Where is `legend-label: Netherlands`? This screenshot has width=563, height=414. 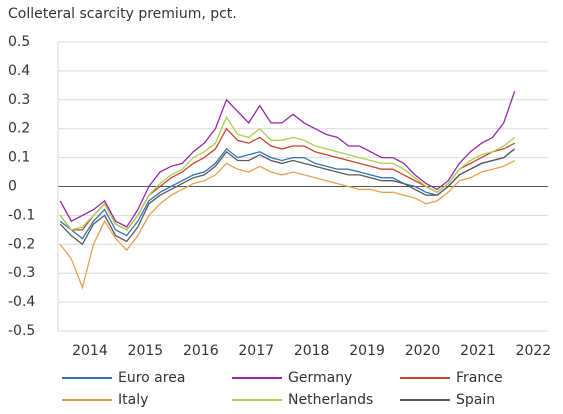 legend-label: Netherlands is located at coordinates (330, 400).